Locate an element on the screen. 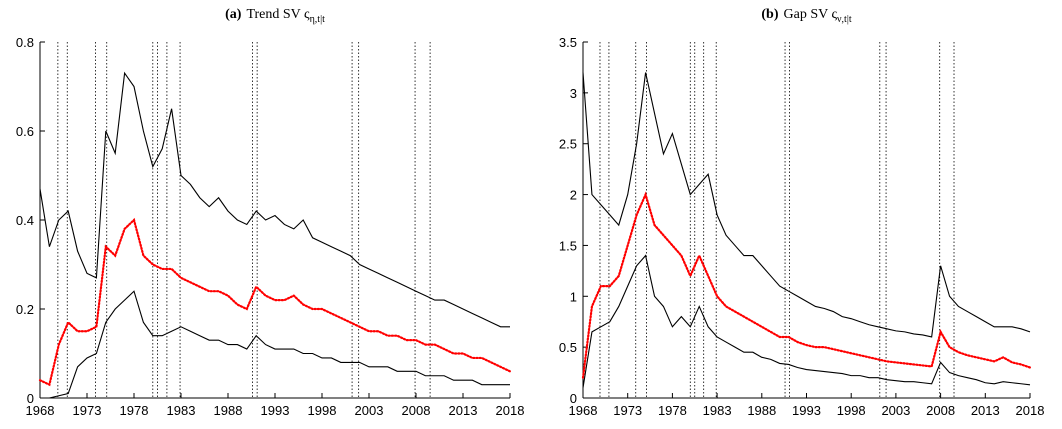  panel-label: (a) is located at coordinates (233, 14).